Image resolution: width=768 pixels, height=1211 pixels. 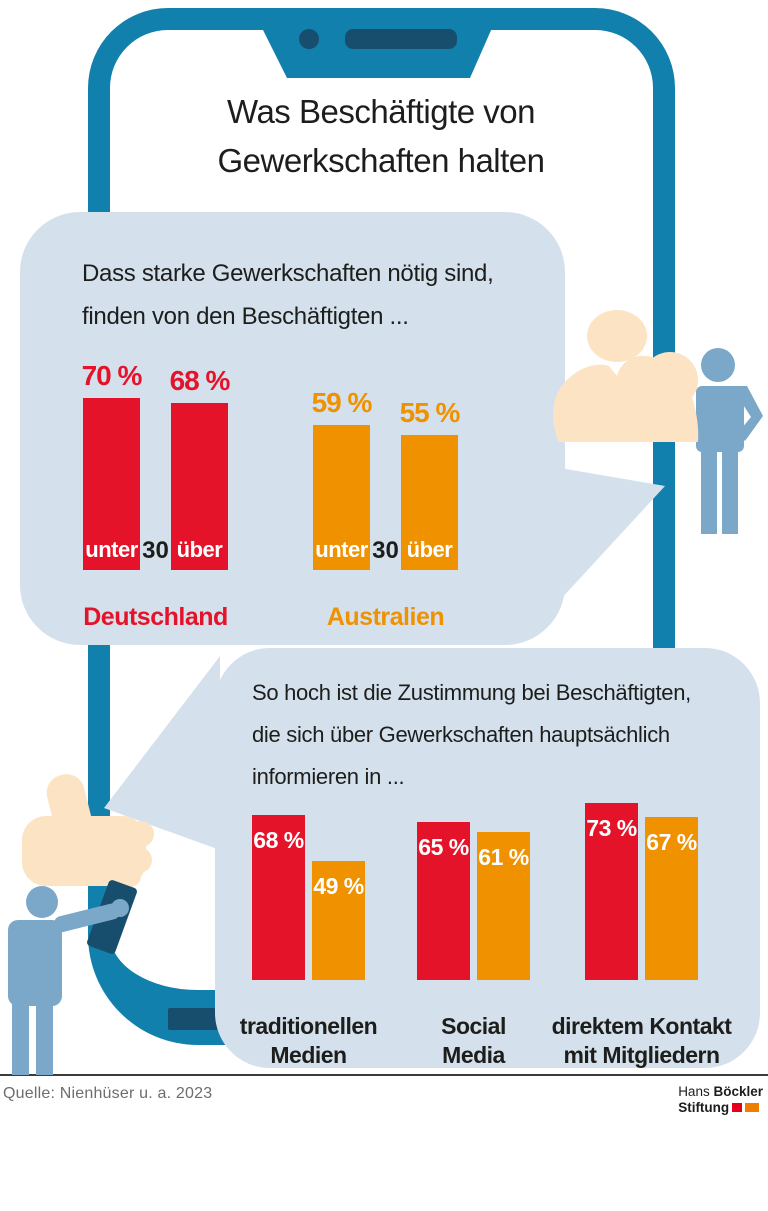 I want to click on bar-column: 61 %, so click(x=503, y=906).